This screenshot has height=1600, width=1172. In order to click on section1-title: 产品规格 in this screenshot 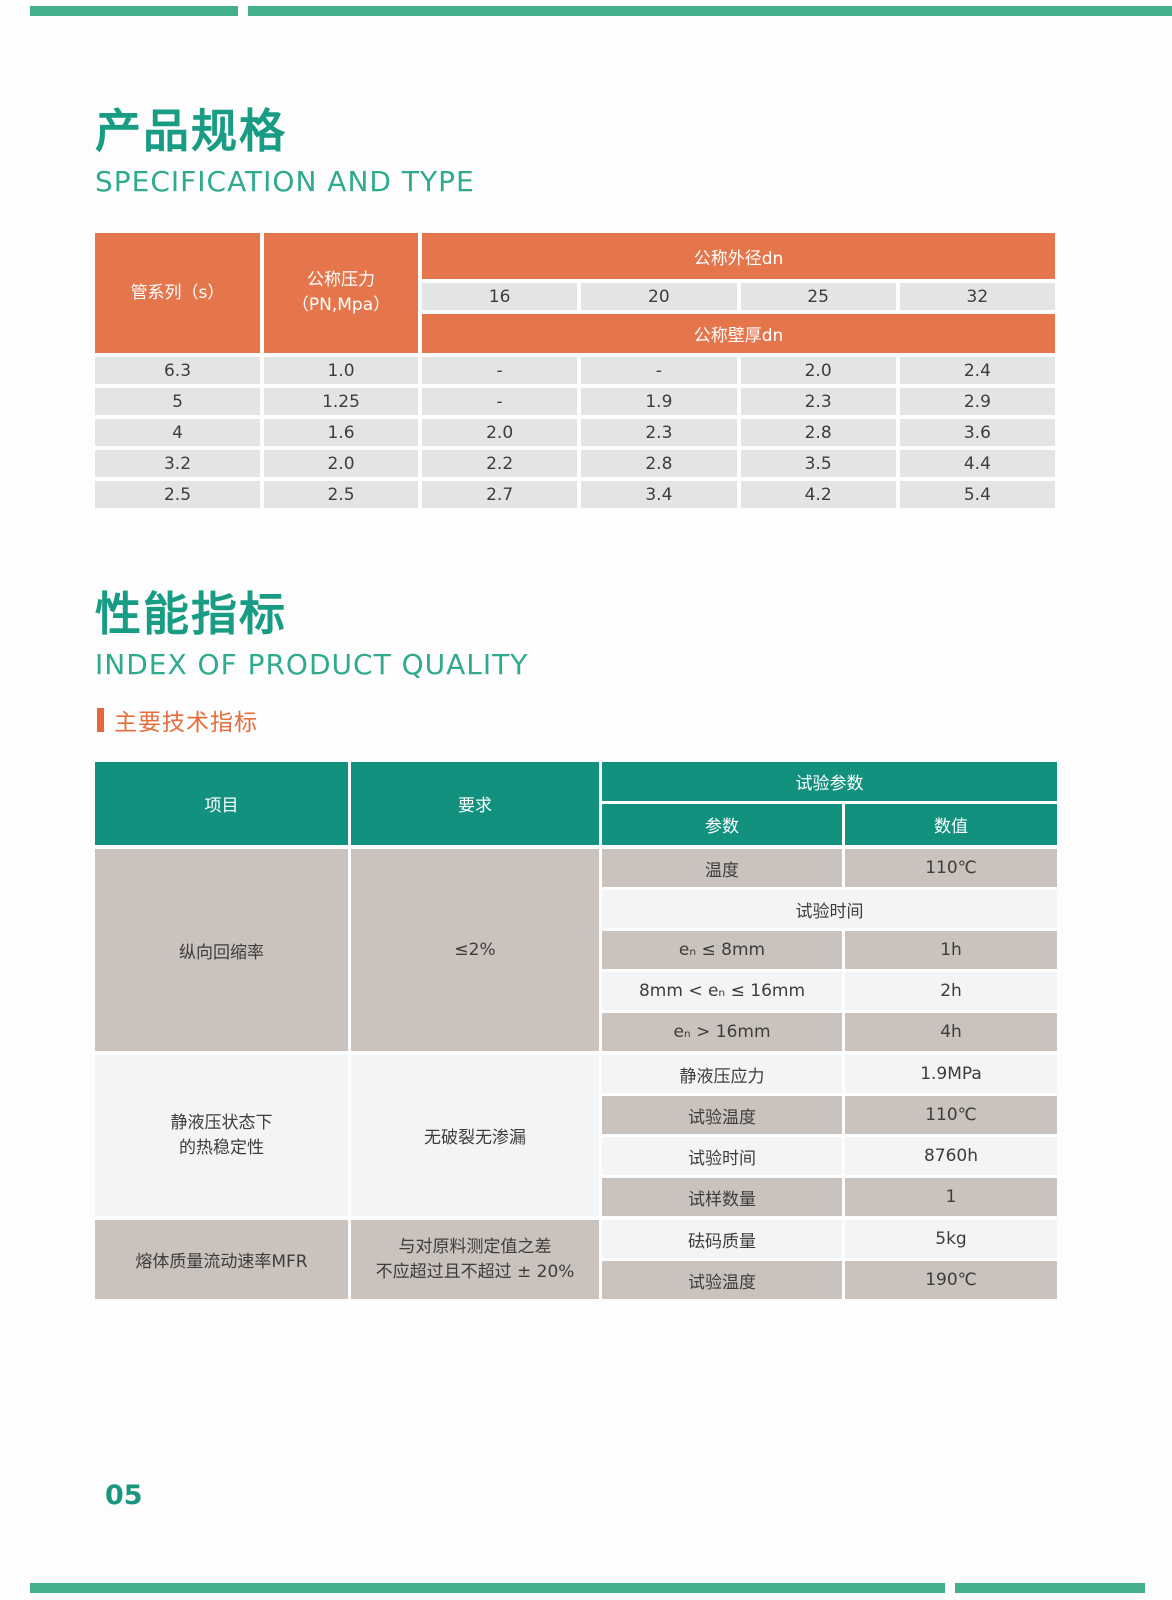, I will do `click(191, 131)`.